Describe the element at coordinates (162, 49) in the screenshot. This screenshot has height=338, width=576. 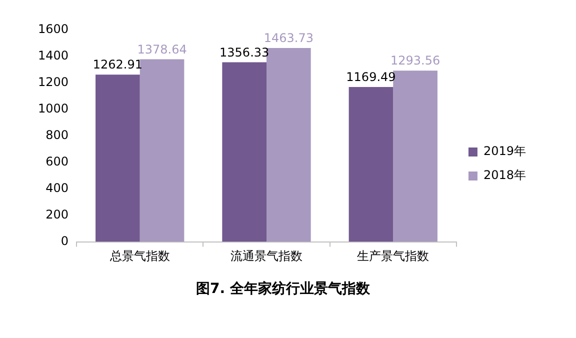
I see `data-label: 1378.64` at that location.